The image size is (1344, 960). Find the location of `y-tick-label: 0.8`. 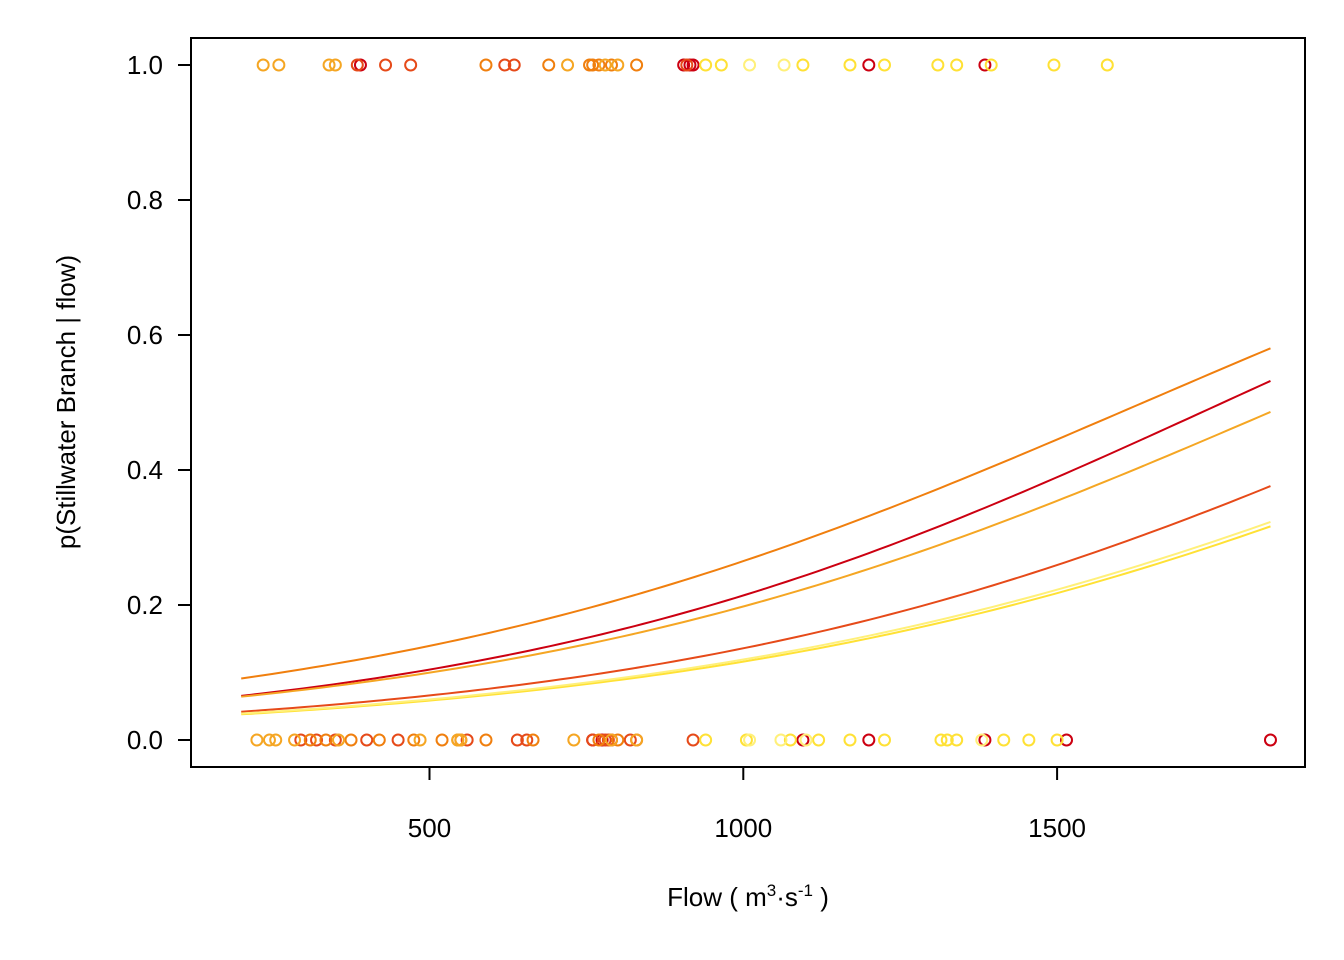

y-tick-label: 0.8 is located at coordinates (145, 200).